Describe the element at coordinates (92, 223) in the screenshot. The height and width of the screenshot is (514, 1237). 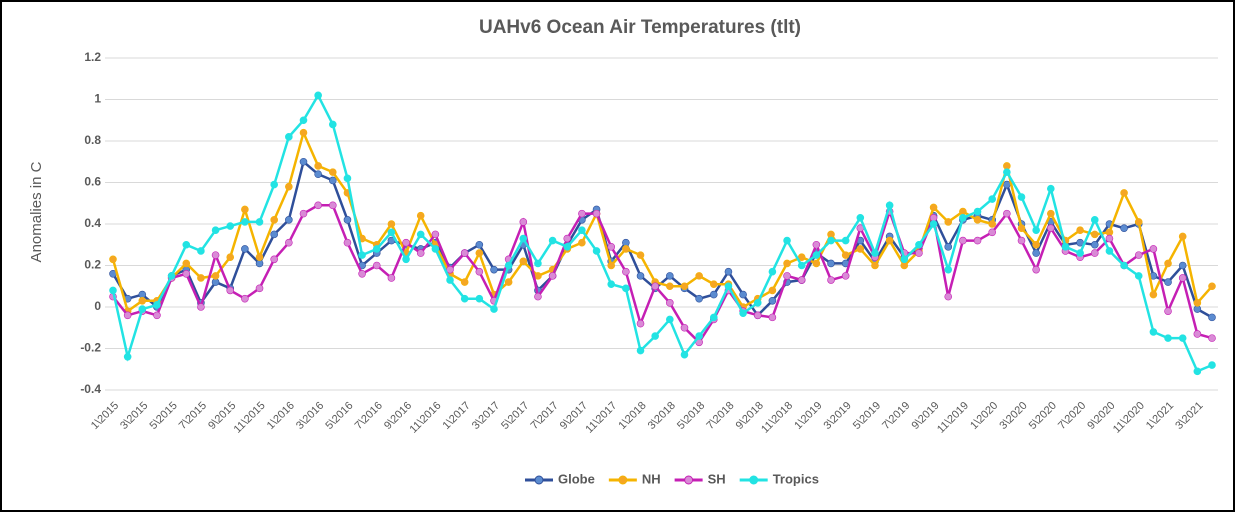
I see `y-tick-label: 0.4` at that location.